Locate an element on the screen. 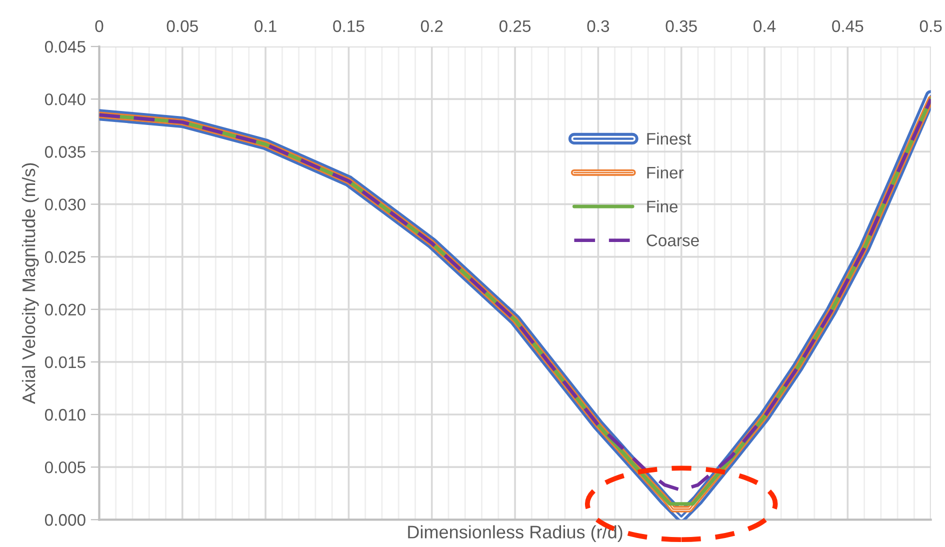  legend-label: Coarse is located at coordinates (672, 240).